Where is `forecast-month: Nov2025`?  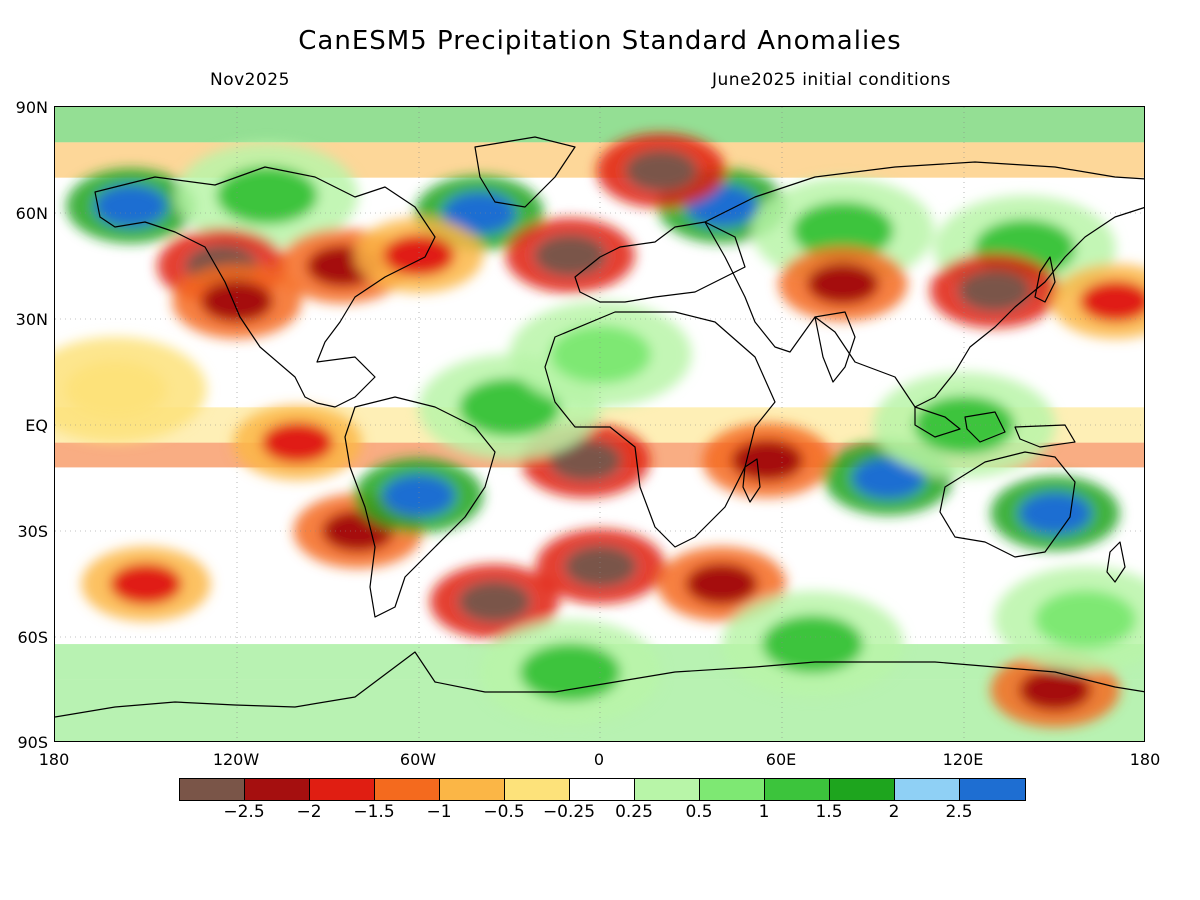 forecast-month: Nov2025 is located at coordinates (250, 80).